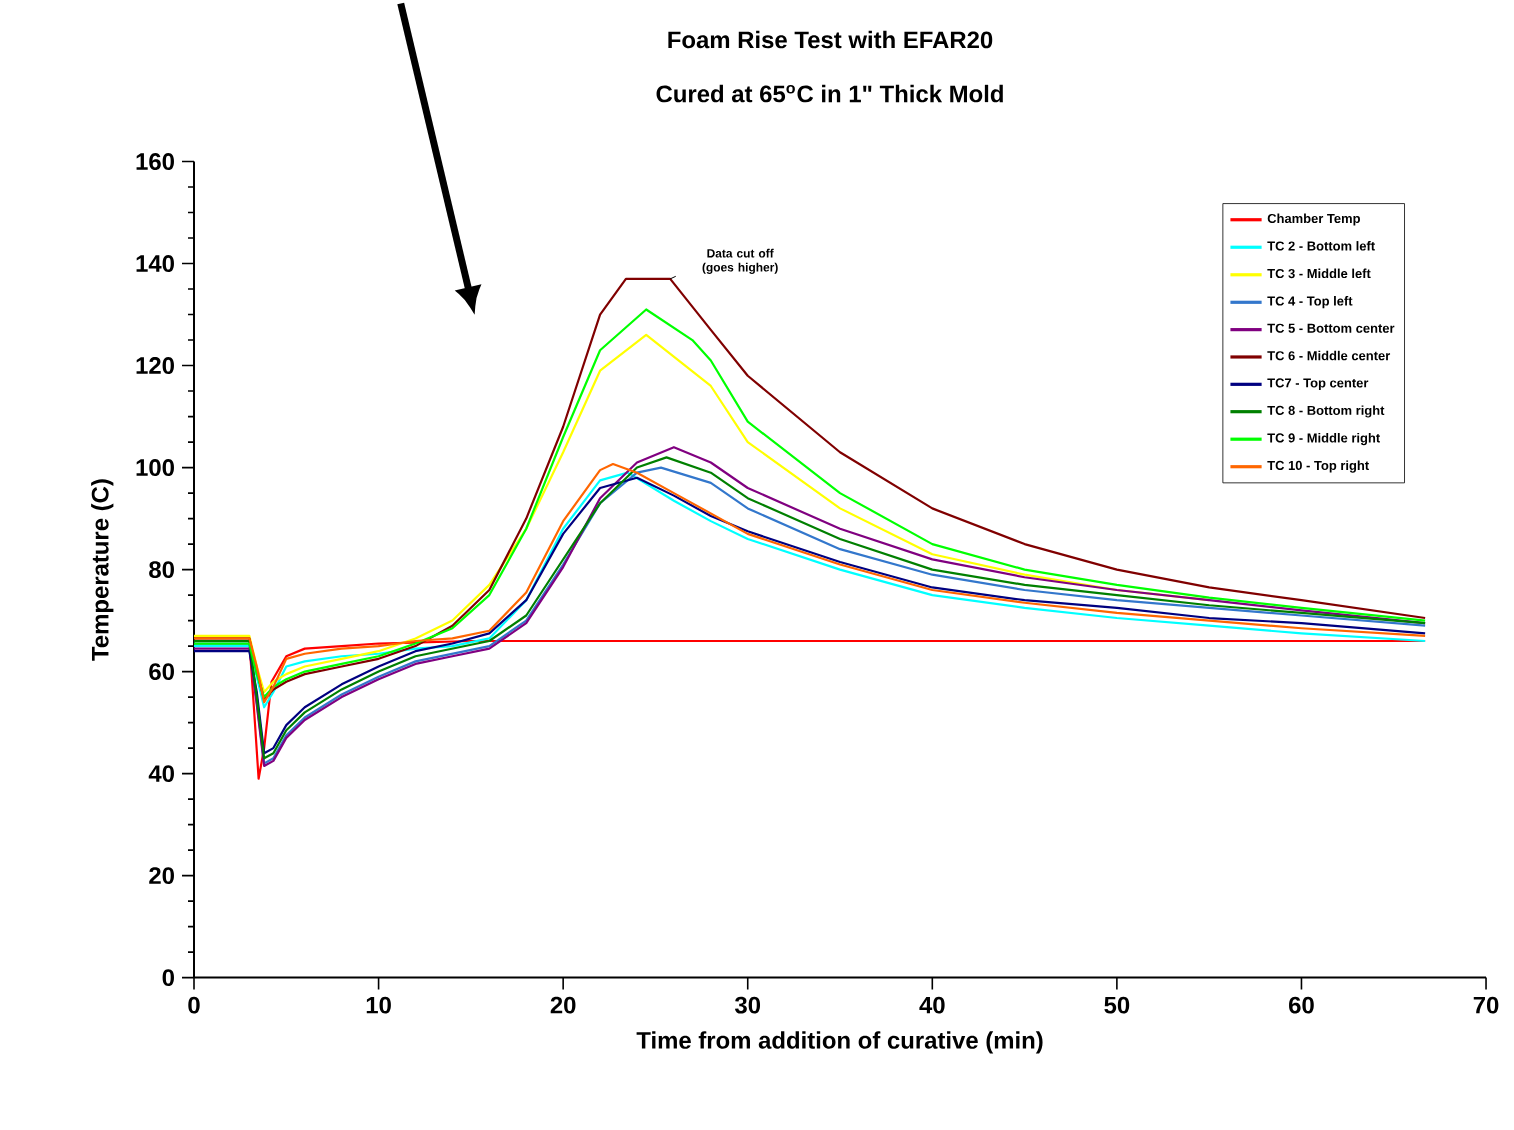 The image size is (1514, 1130). I want to click on chart-subtitle: Cured at 65$^{o}$C in 1" Thick Mold, so click(829, 94).